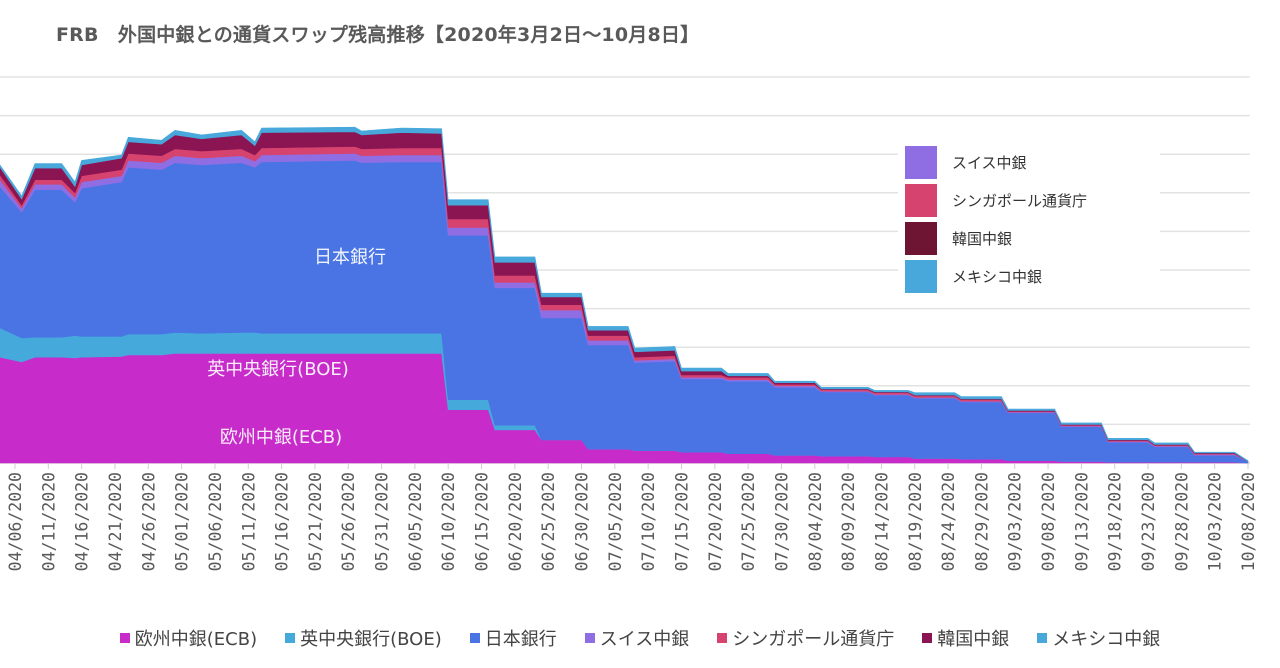 Image resolution: width=1280 pixels, height=668 pixels. I want to click on legend-label: 日本銀行, so click(520, 639).